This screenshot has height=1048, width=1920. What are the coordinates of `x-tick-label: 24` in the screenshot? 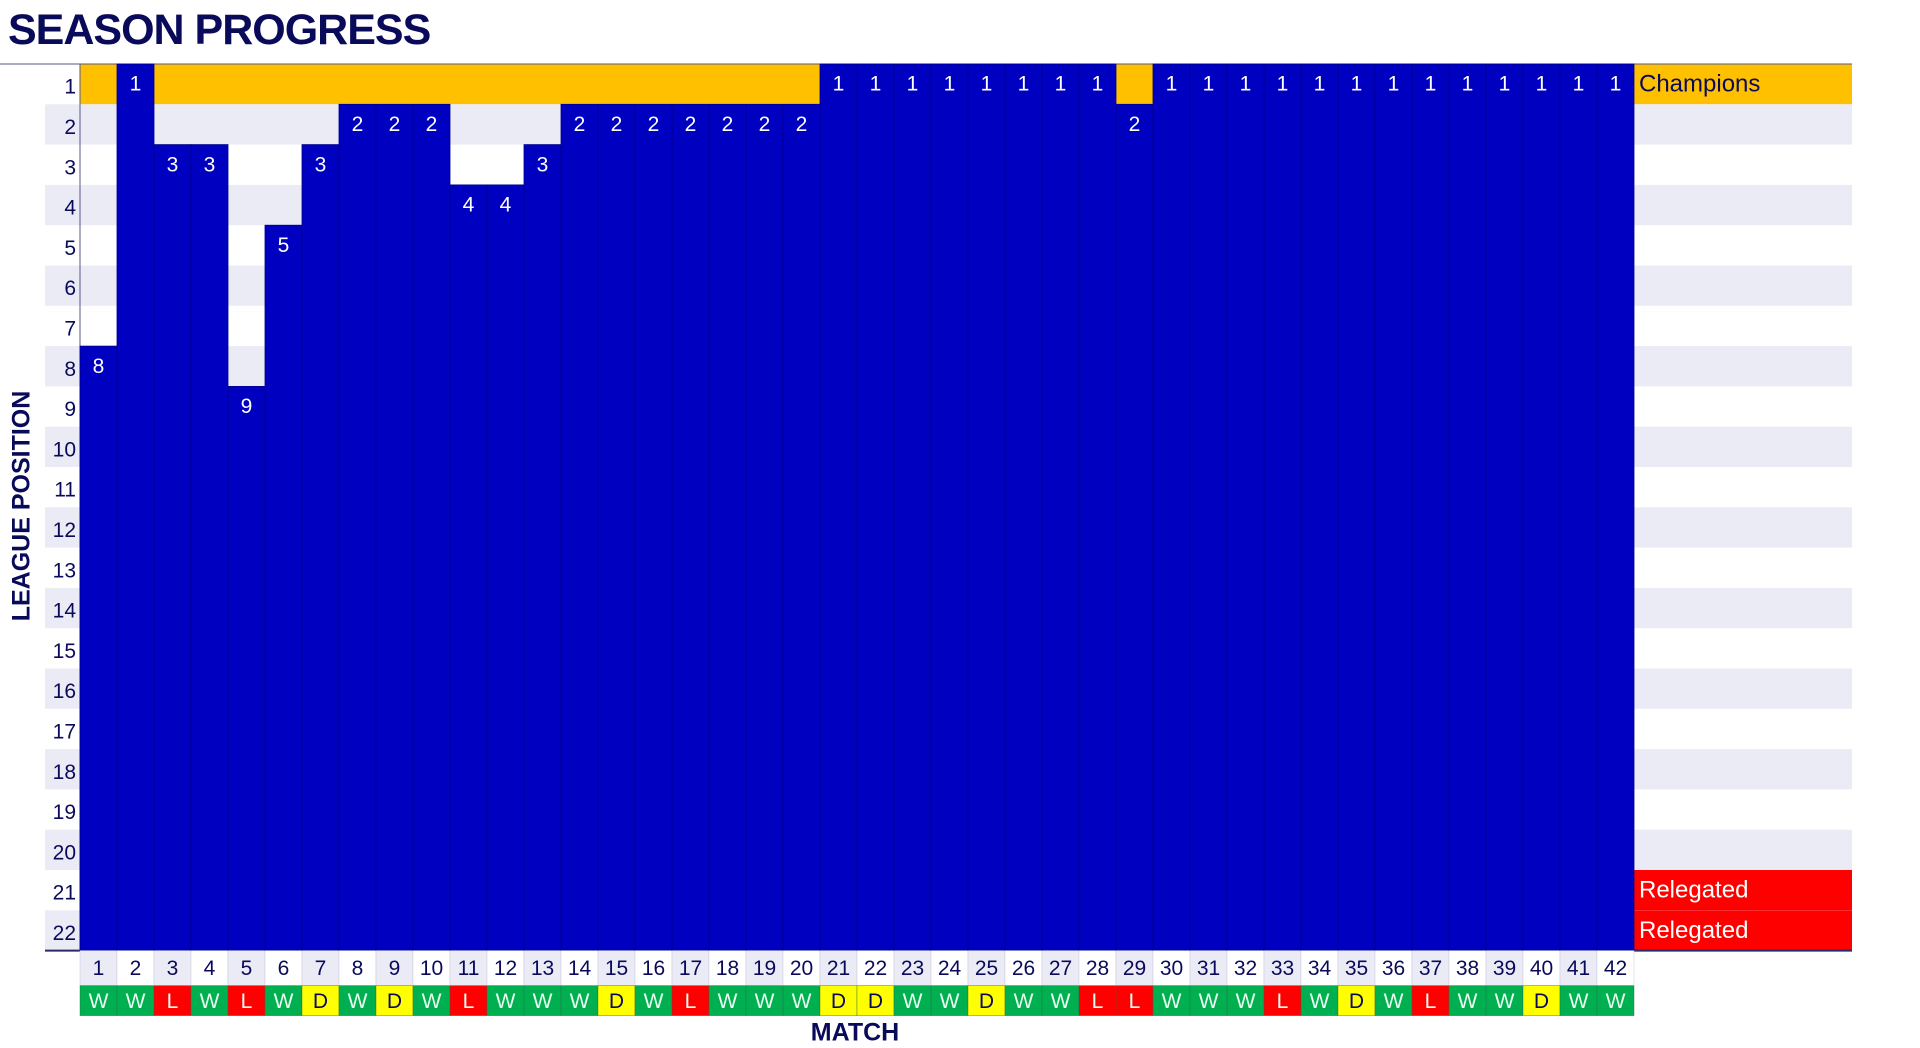 It's located at (950, 968).